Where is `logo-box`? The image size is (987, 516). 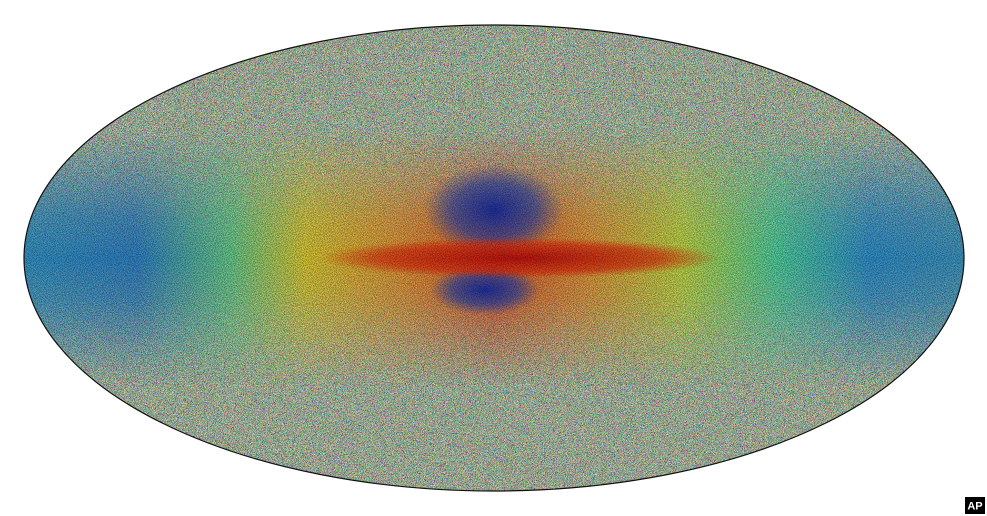 logo-box is located at coordinates (975, 505).